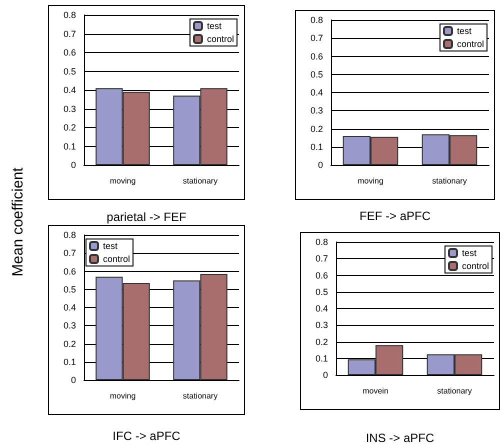  What do you see at coordinates (400, 437) in the screenshot?
I see `text: INS -> aPFC` at bounding box center [400, 437].